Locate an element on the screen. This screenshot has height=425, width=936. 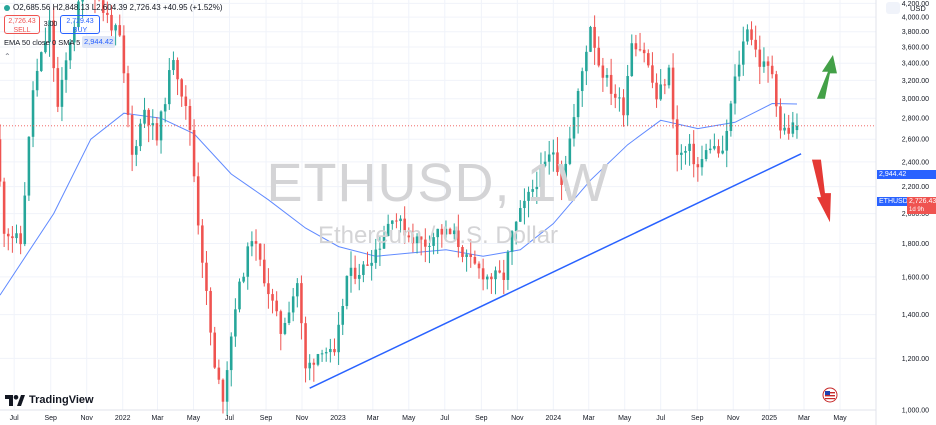
y-tick-label: 4,200.00 is located at coordinates (915, 4).